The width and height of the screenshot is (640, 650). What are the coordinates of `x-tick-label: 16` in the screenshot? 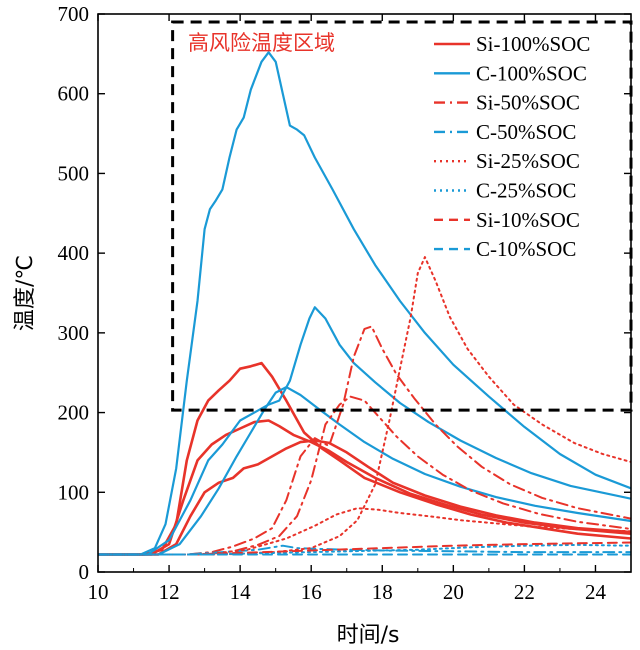 It's located at (311, 592).